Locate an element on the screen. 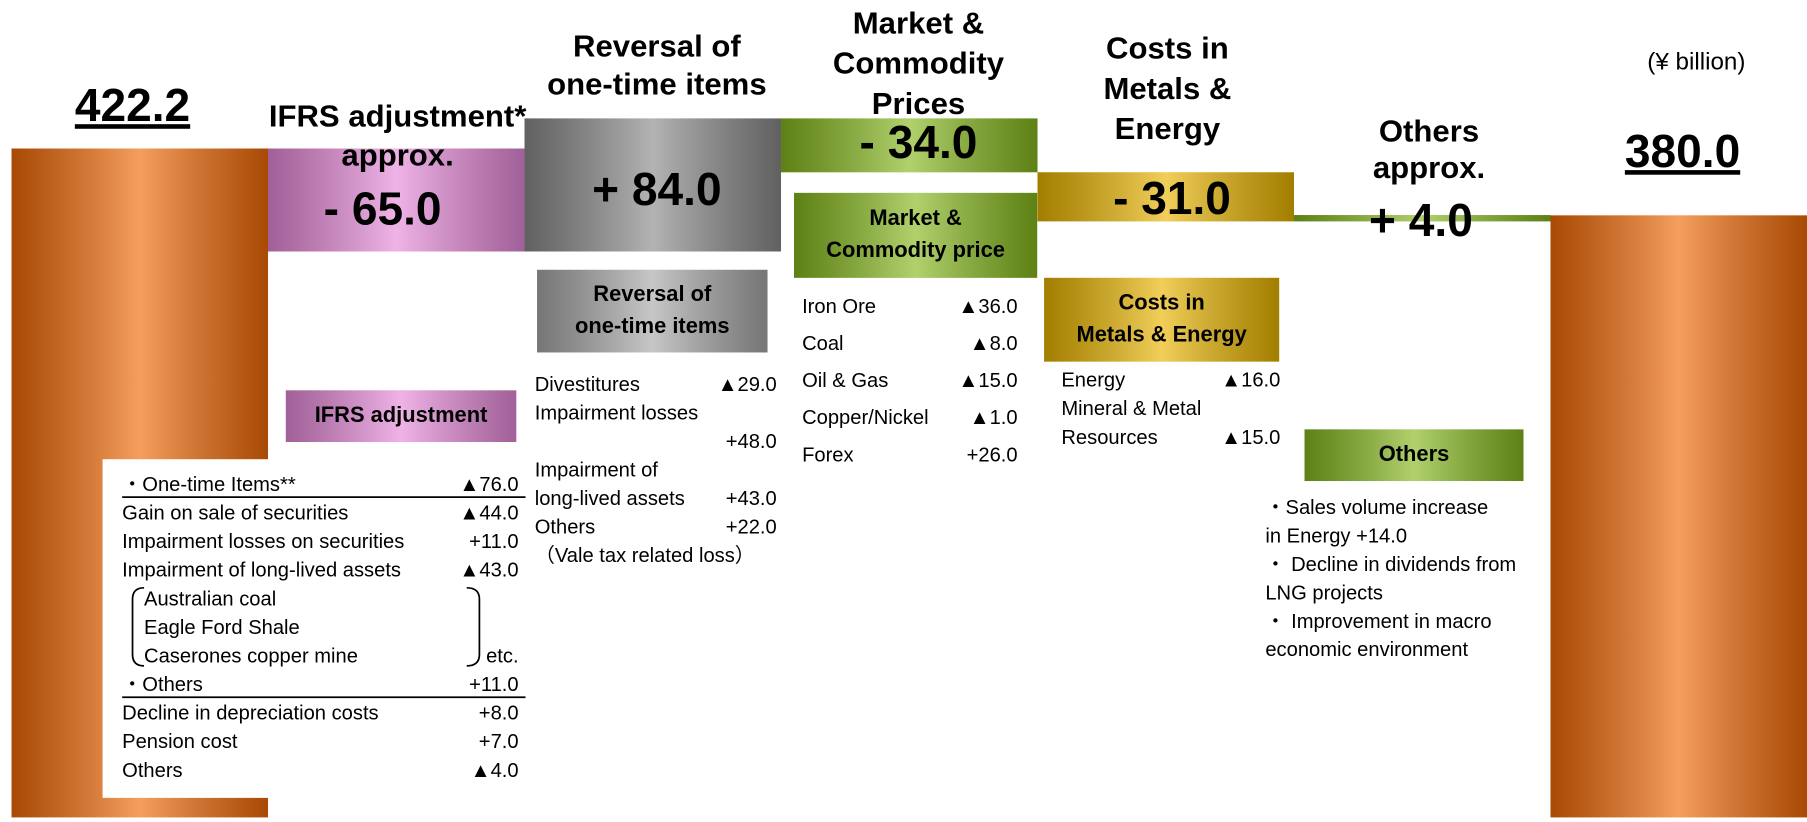 Image resolution: width=1807 pixels, height=822 pixels. item-amount: +26.0 is located at coordinates (992, 455).